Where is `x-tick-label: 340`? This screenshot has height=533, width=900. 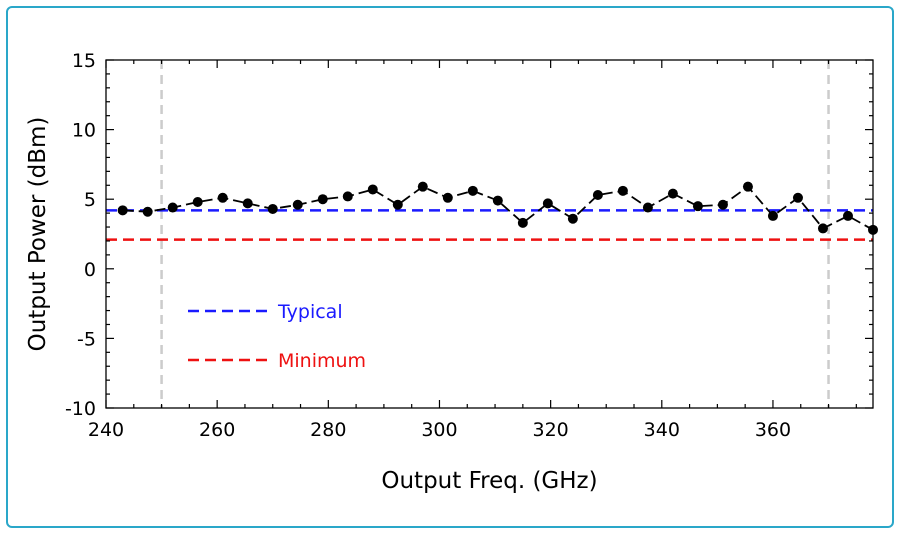 x-tick-label: 340 is located at coordinates (662, 430).